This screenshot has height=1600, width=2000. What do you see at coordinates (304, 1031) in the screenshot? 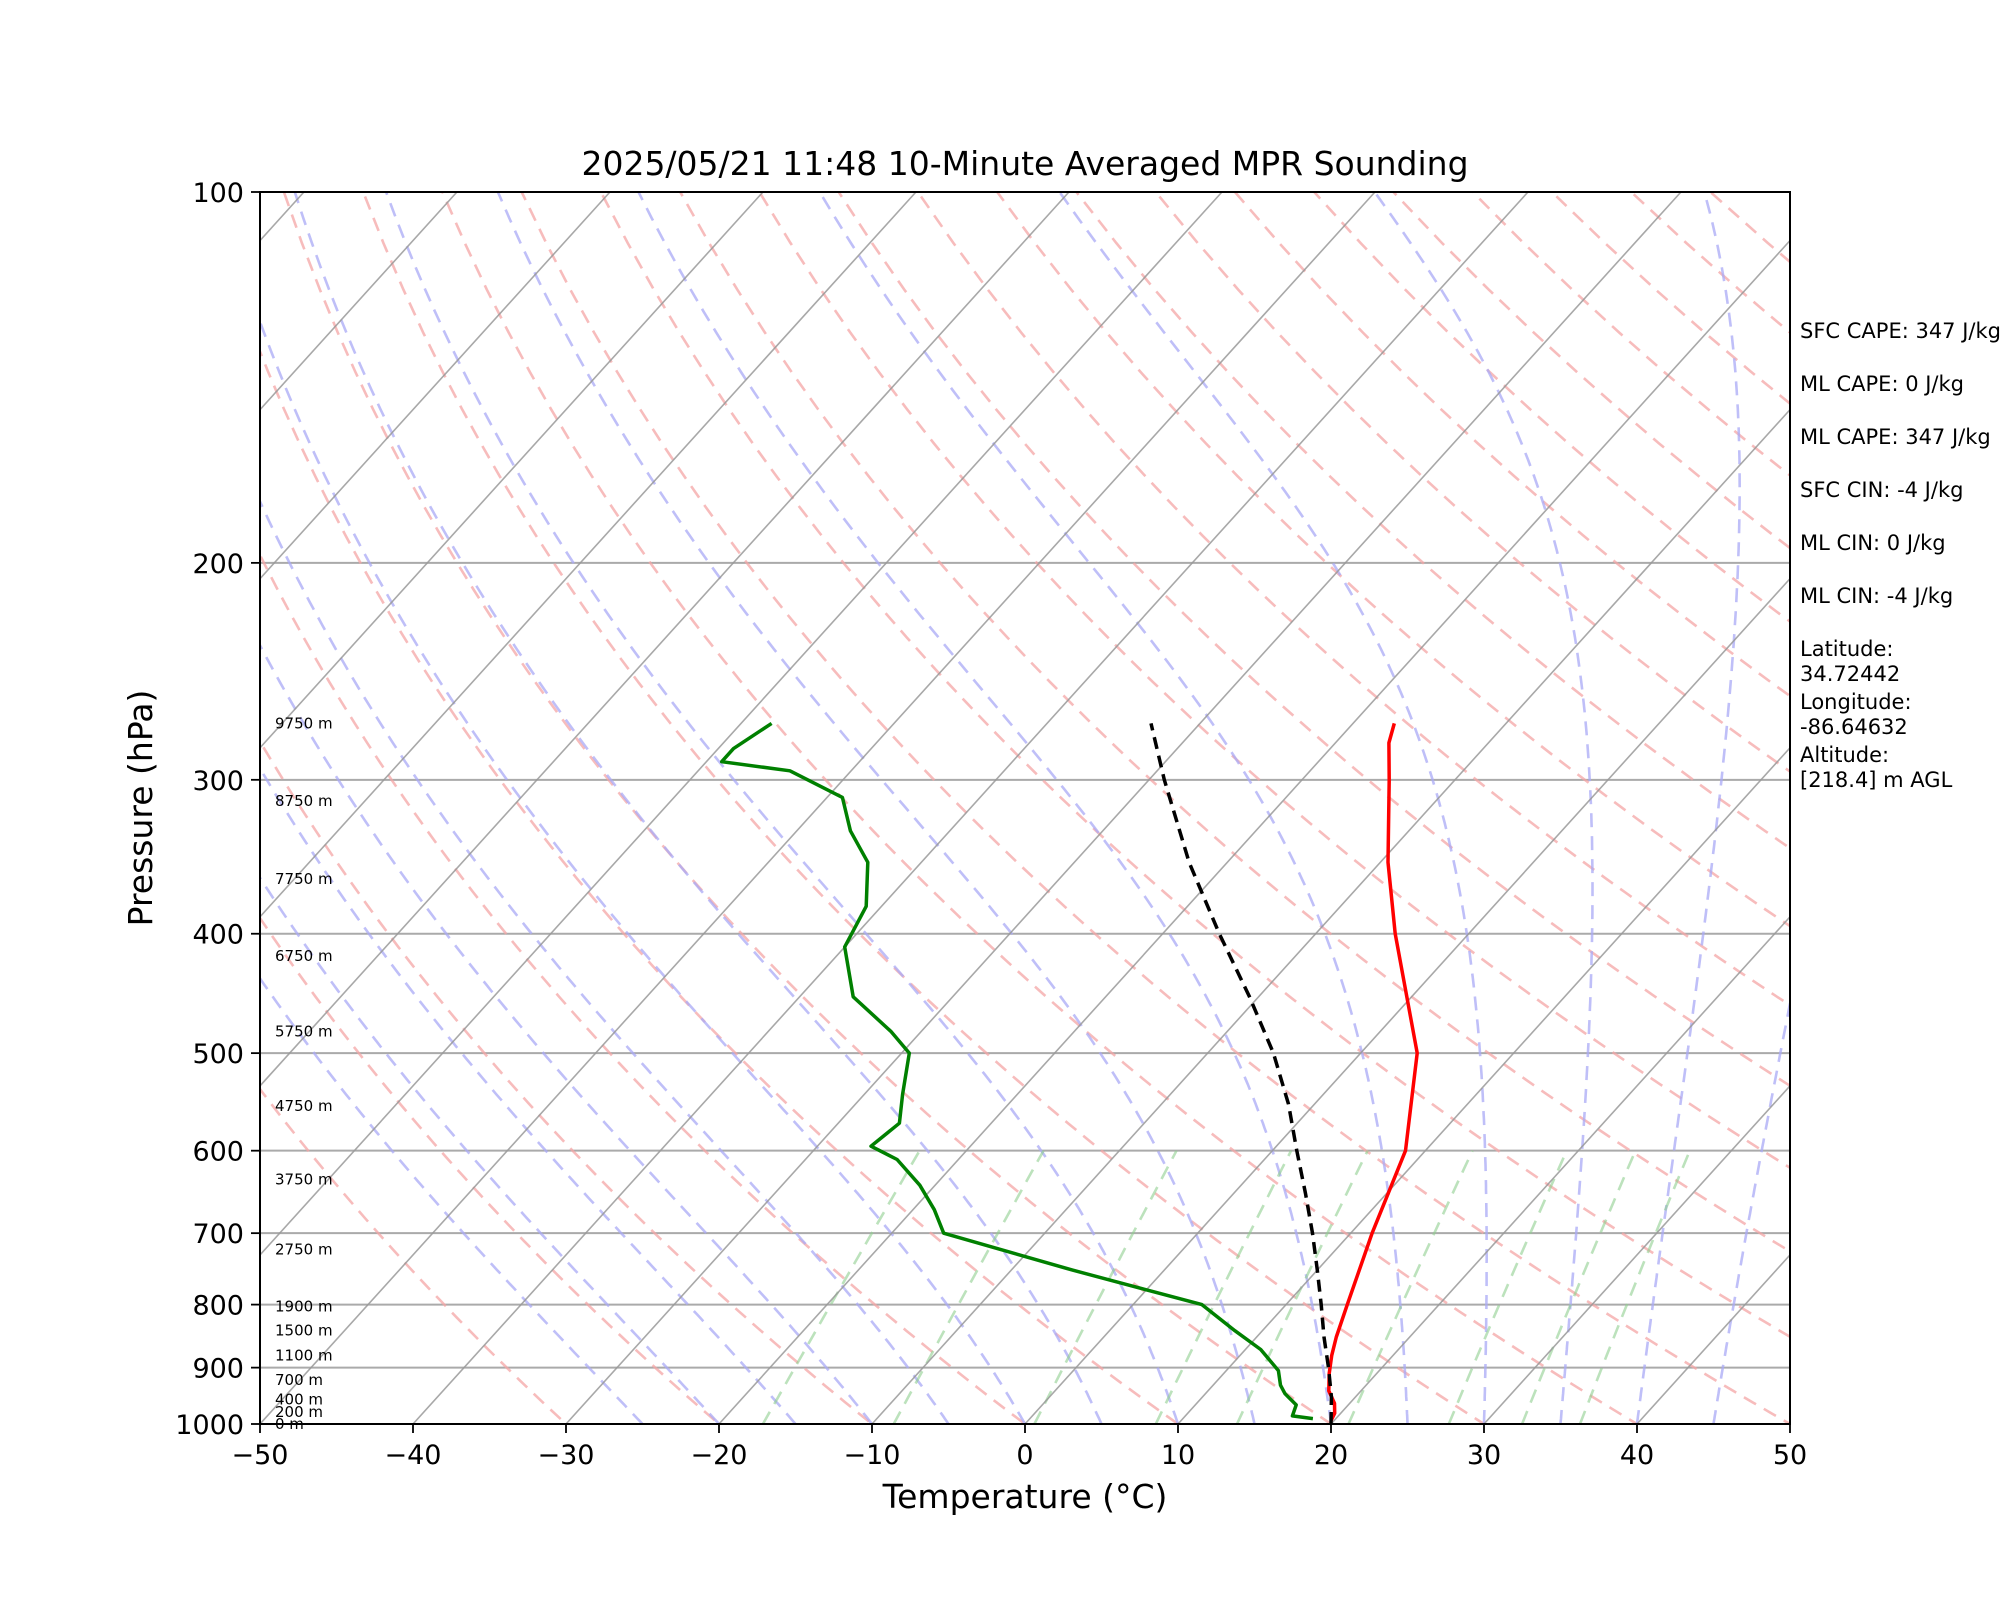
I see `height-label: 5750 m` at bounding box center [304, 1031].